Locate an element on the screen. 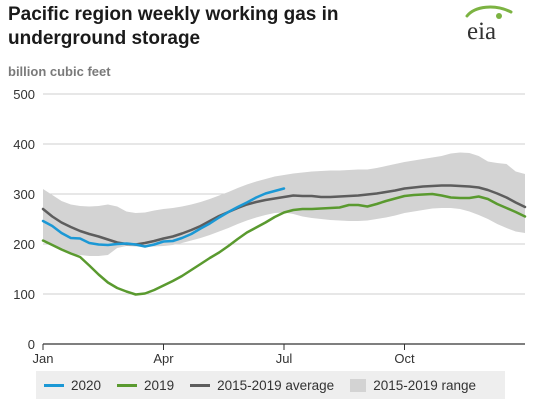  legend-item-range: 2015-2019 range is located at coordinates (413, 385).